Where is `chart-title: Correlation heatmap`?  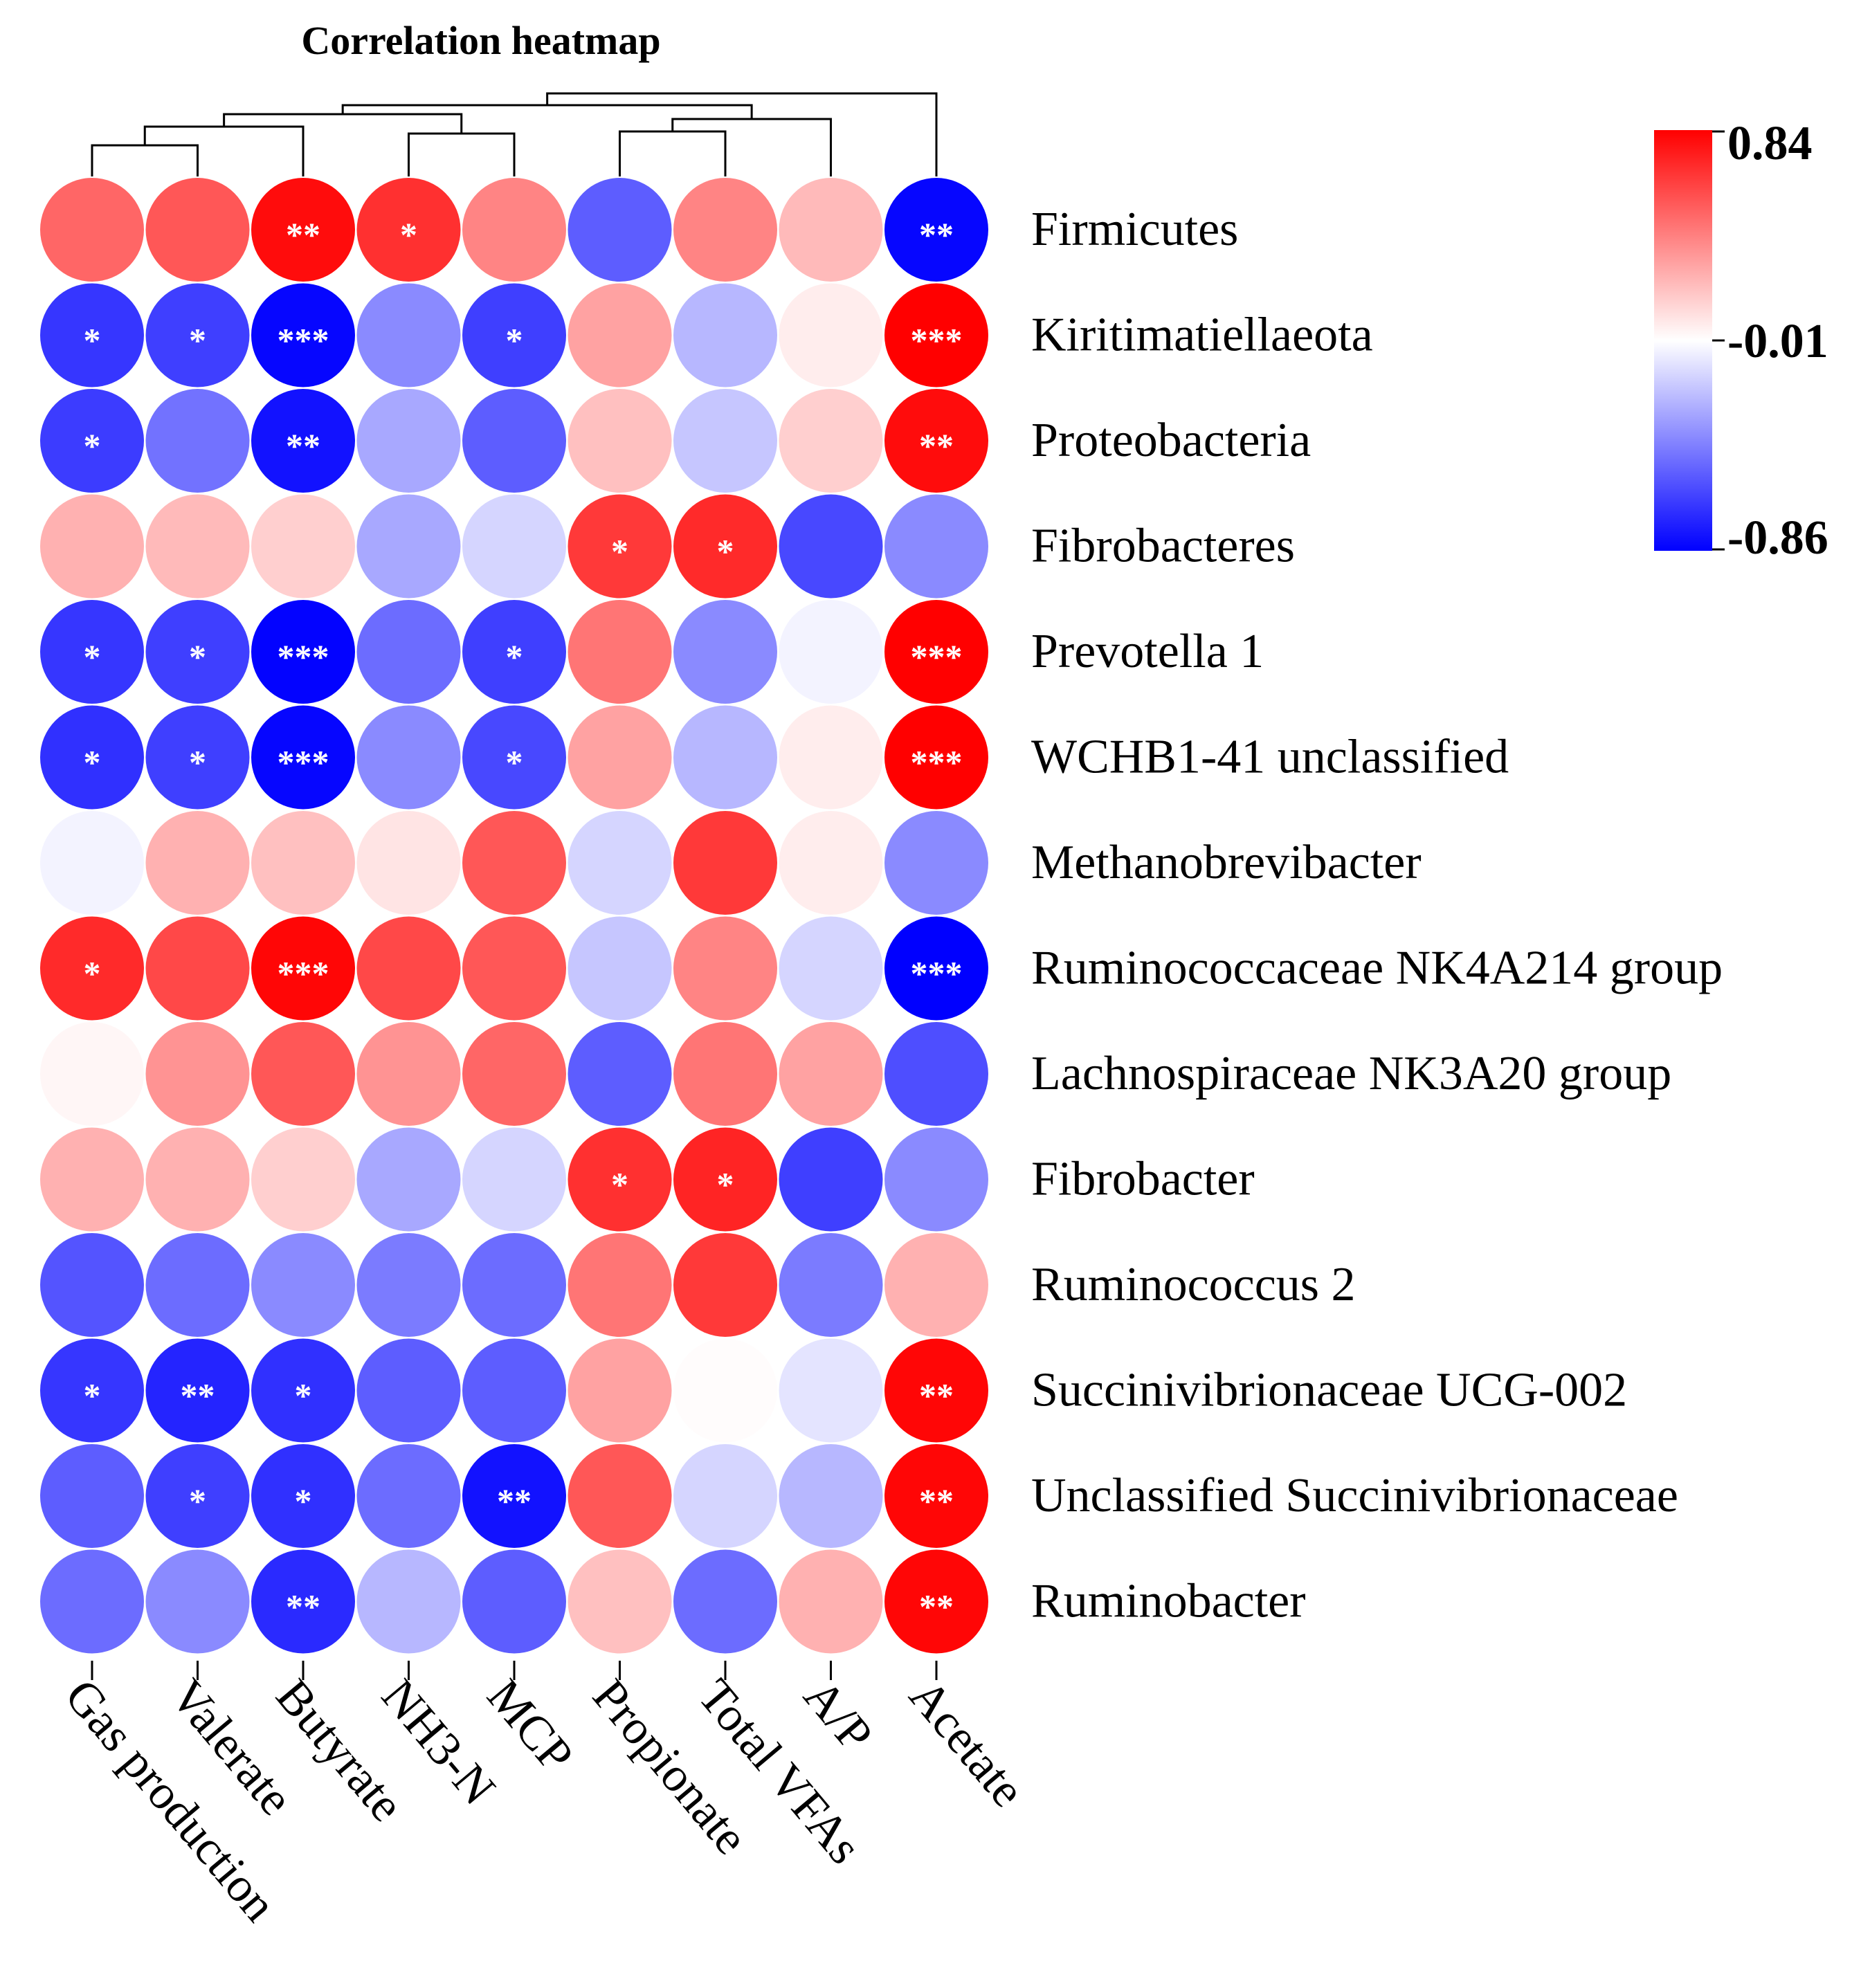 chart-title: Correlation heatmap is located at coordinates (480, 40).